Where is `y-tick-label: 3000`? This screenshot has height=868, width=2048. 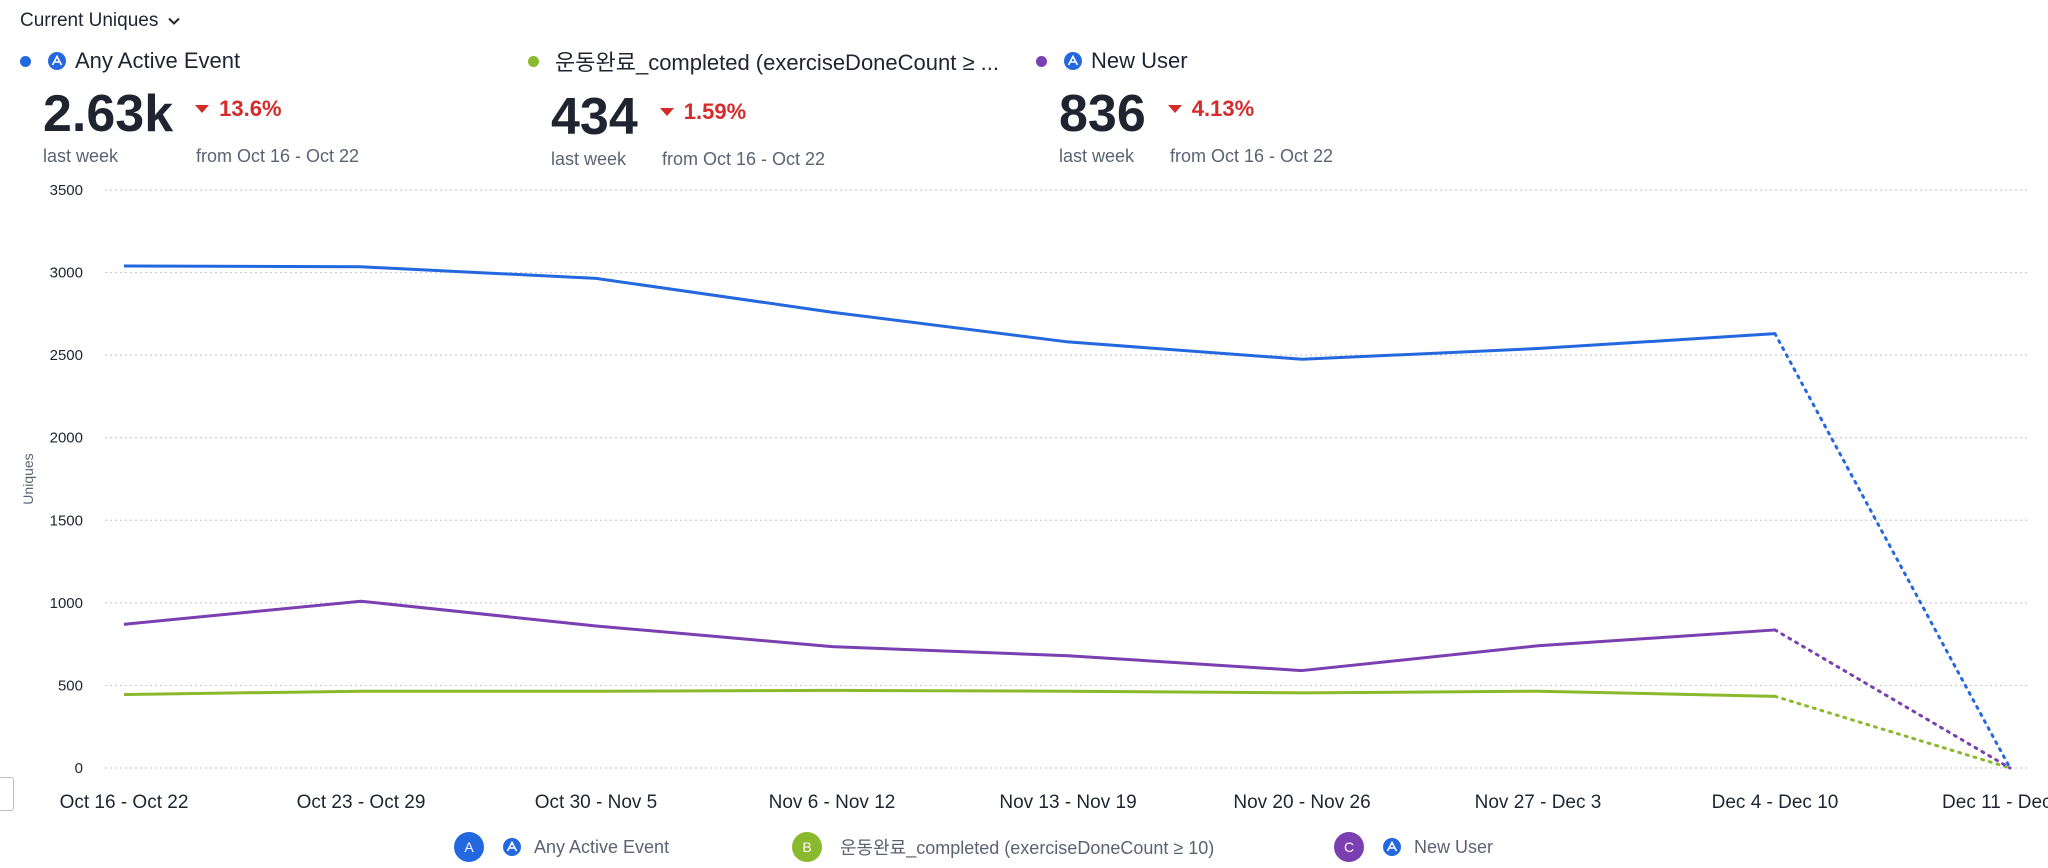 y-tick-label: 3000 is located at coordinates (66, 273).